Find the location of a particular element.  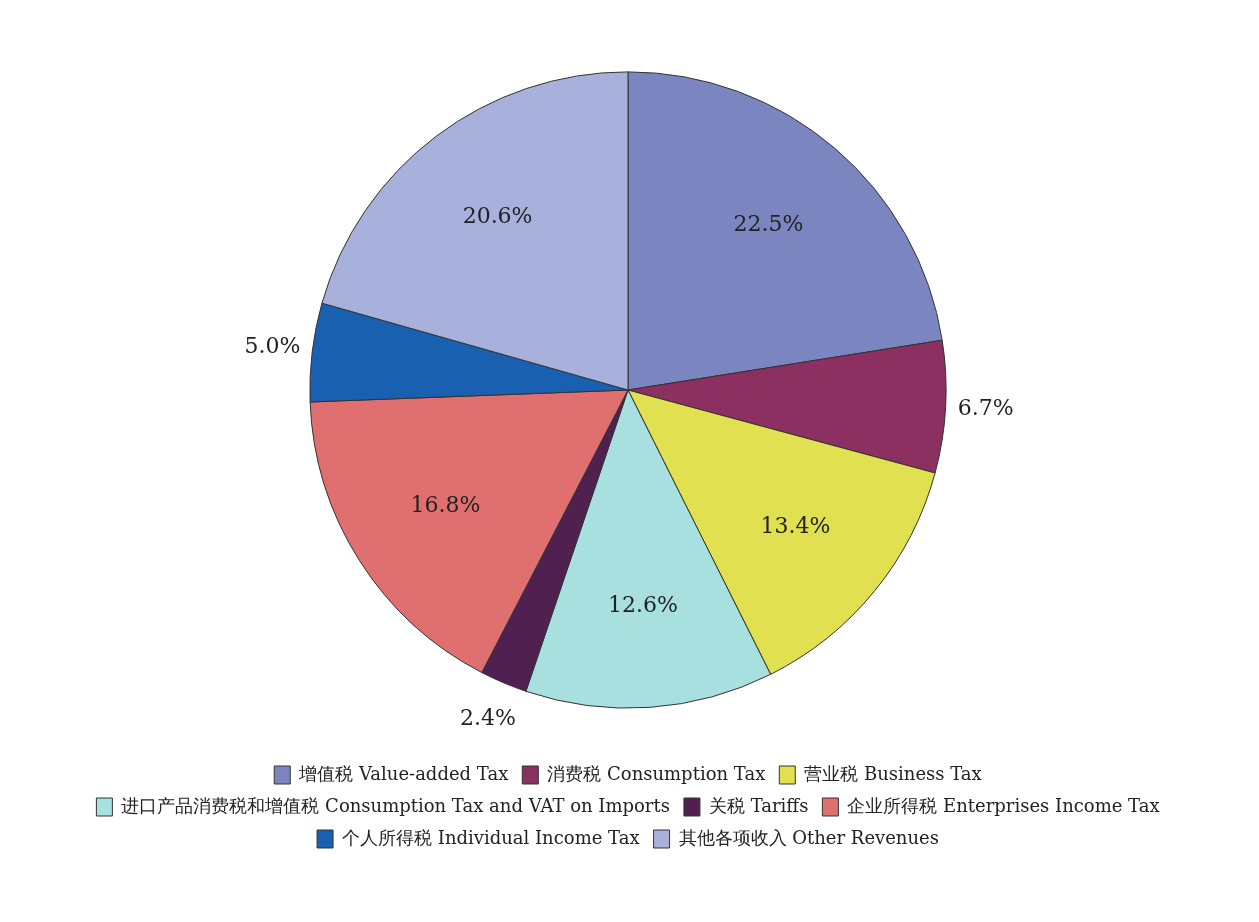

legend-label: 消费税 Consumption Tax is located at coordinates (656, 773).